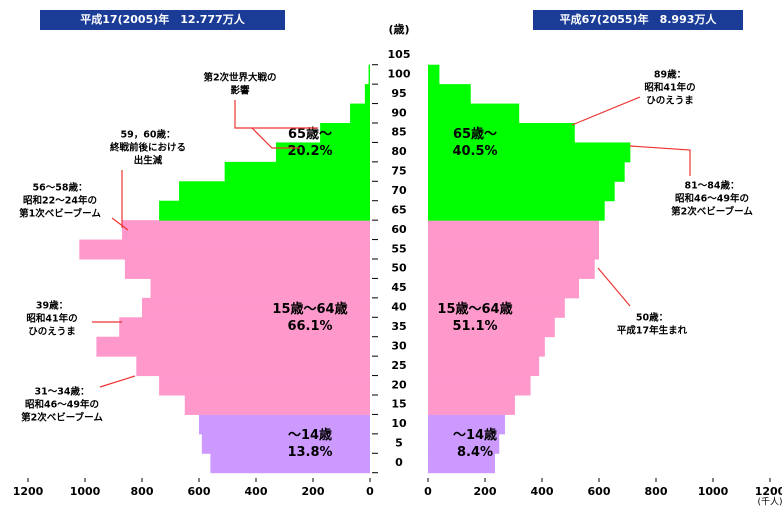 The height and width of the screenshot is (507, 782). What do you see at coordinates (148, 135) in the screenshot?
I see `annotation: 59，60歳：` at bounding box center [148, 135].